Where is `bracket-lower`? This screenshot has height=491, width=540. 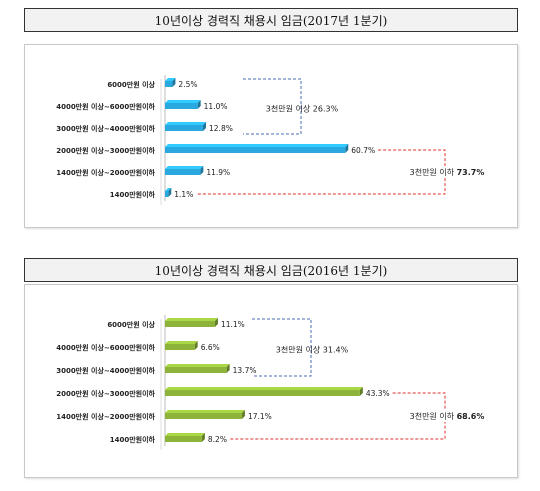
bracket-lower is located at coordinates (321, 172).